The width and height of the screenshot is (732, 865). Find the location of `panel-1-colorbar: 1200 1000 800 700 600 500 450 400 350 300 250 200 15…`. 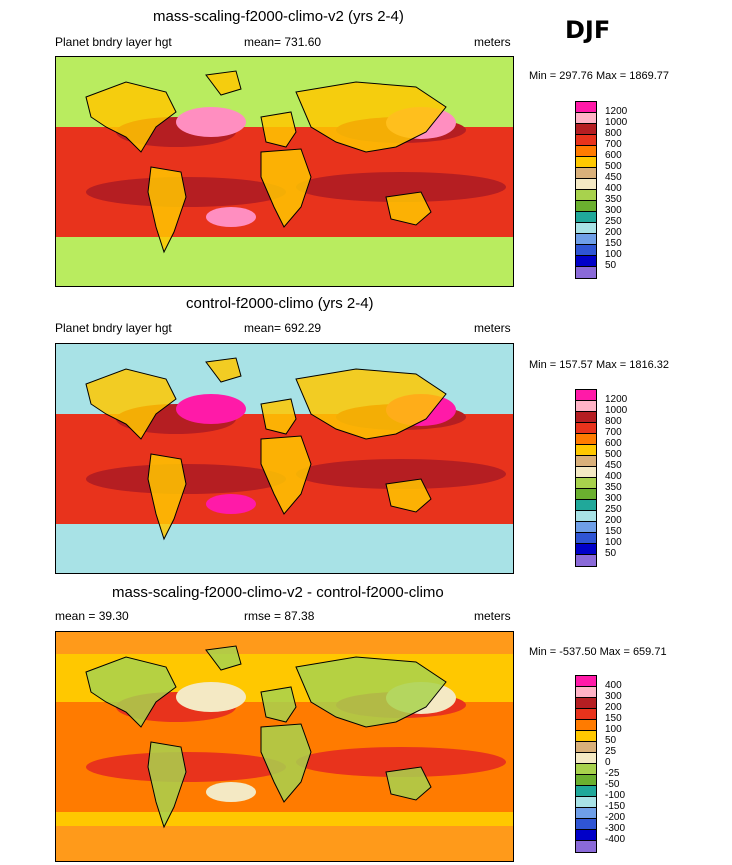

panel-1-colorbar: 1200 1000 800 700 600 500 450 400 350 300 250 200 15… is located at coordinates (601, 190).